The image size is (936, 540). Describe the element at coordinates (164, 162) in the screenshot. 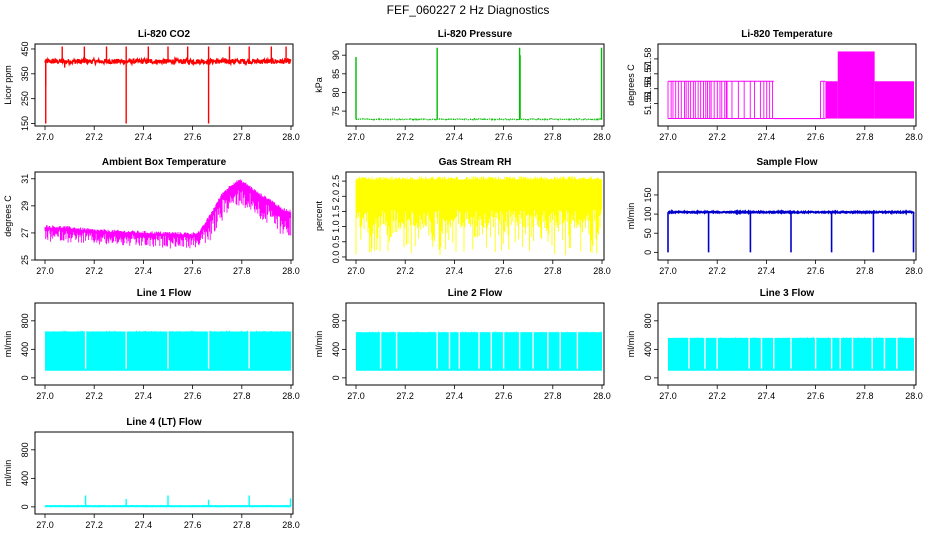

I see `ambient-box-temperature-title: Ambient Box Temperature` at that location.